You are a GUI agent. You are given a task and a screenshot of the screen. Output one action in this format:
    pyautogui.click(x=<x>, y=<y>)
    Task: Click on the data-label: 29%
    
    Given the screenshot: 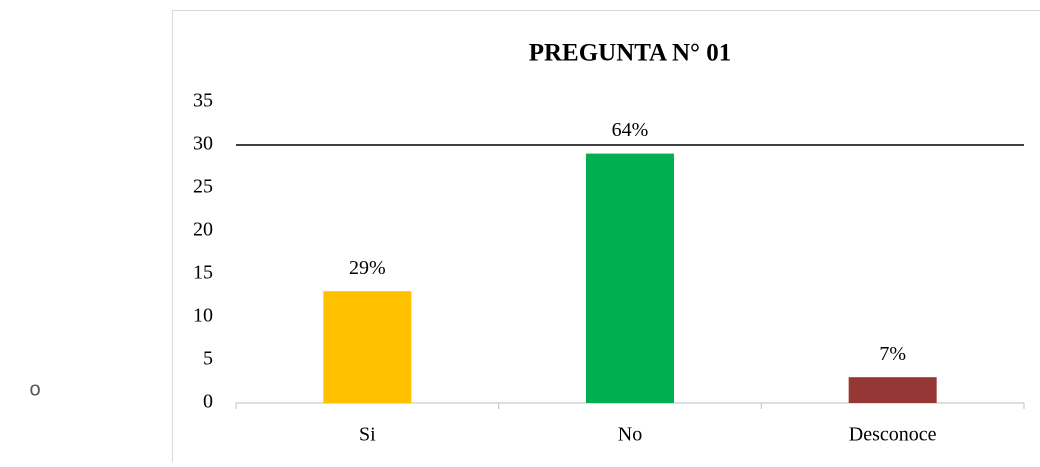 What is the action you would take?
    pyautogui.click(x=367, y=268)
    